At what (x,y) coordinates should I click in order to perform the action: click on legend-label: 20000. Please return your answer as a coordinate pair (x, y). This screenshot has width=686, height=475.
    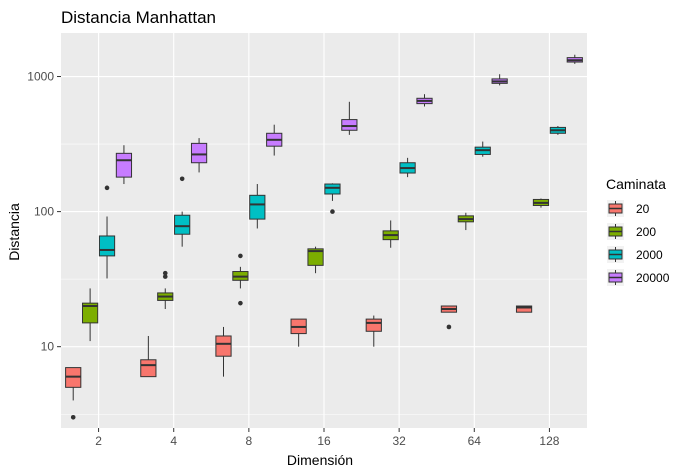
    Looking at the image, I should click on (653, 278).